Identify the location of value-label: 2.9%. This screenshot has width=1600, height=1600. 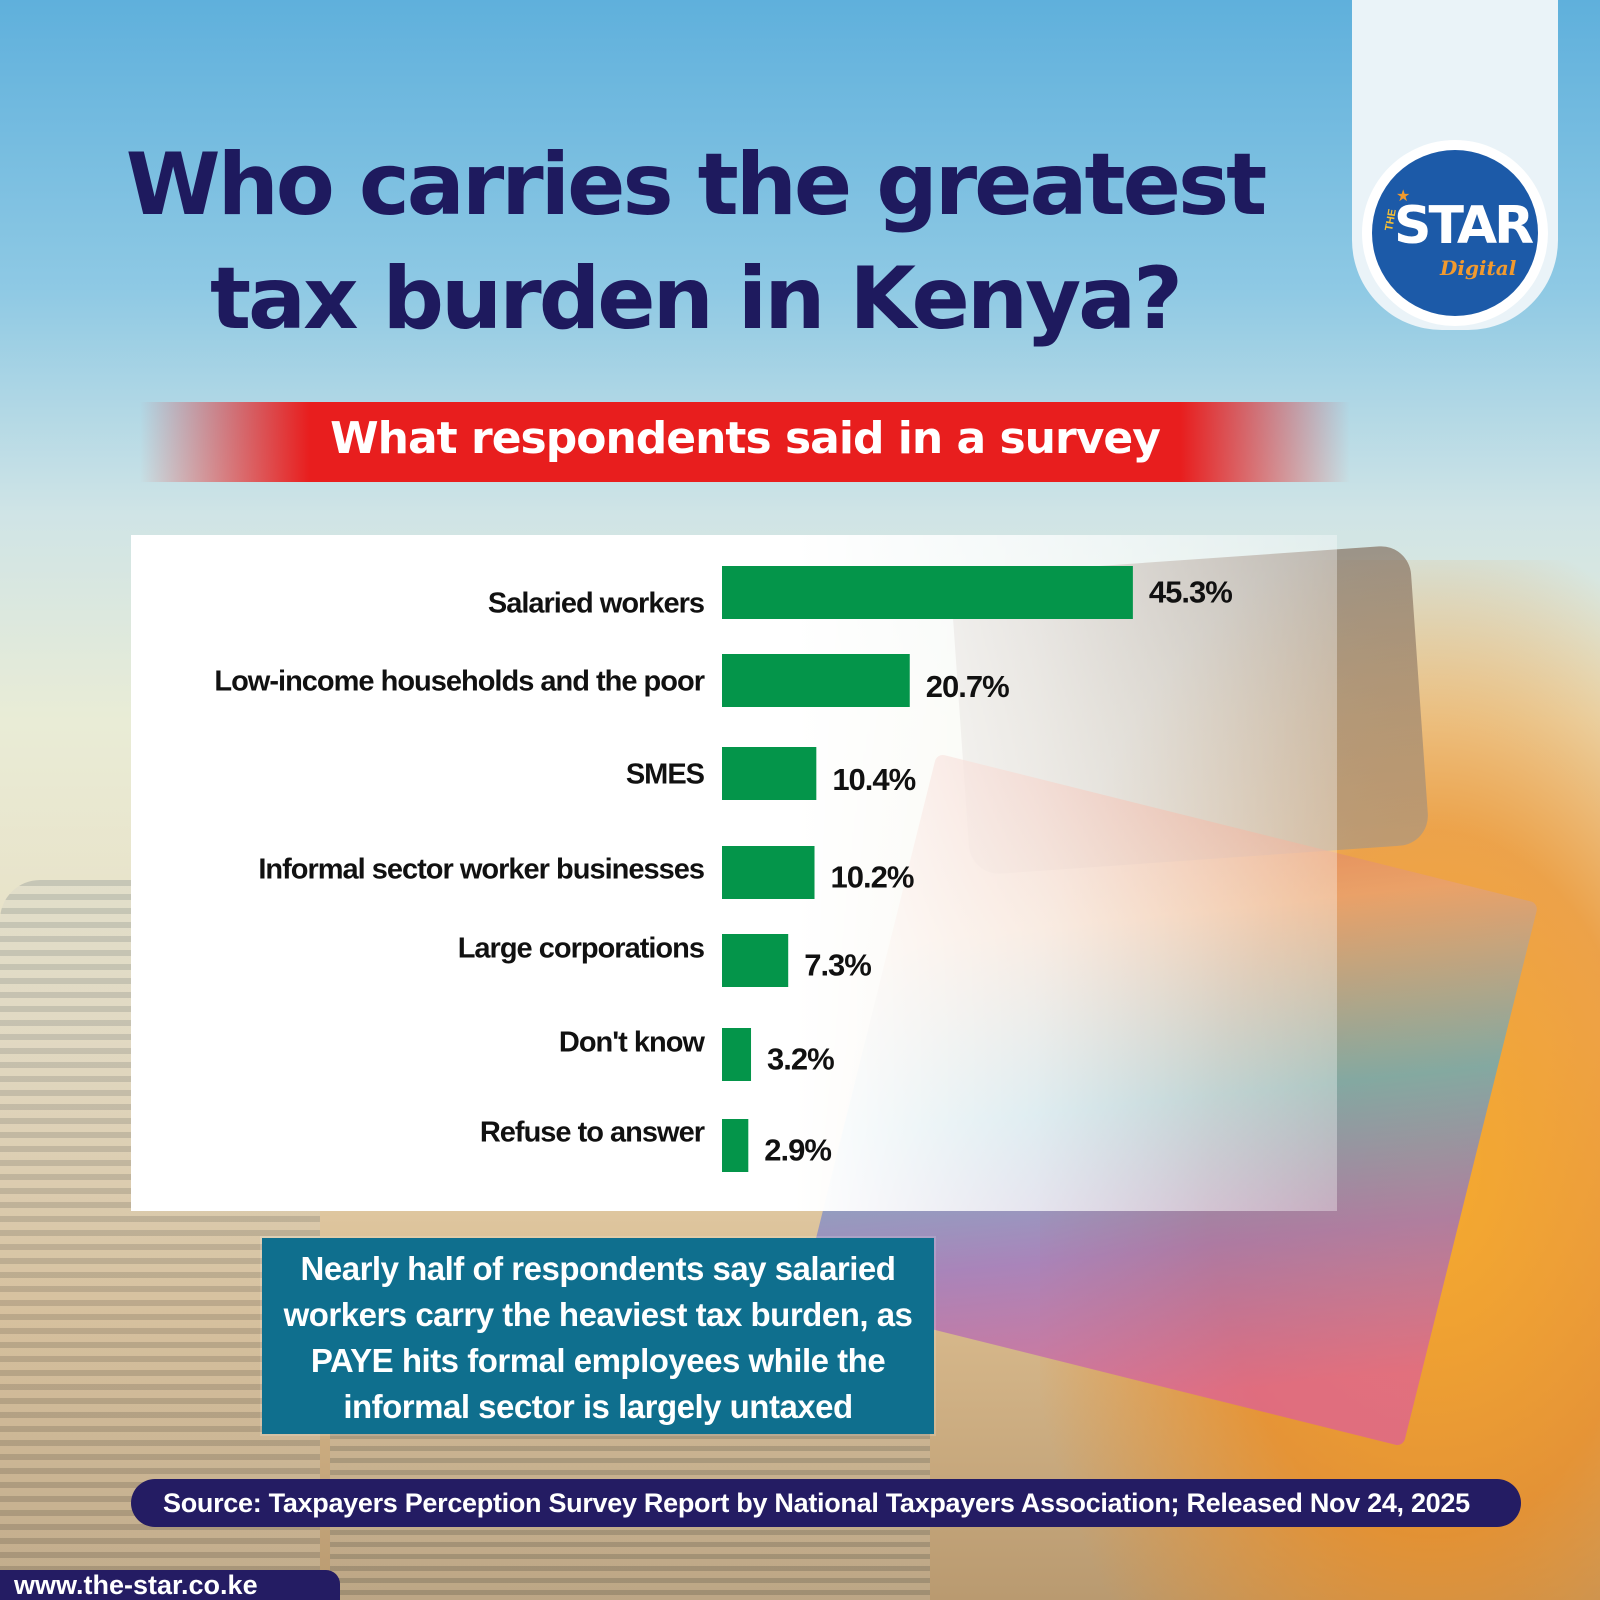
(797, 1149).